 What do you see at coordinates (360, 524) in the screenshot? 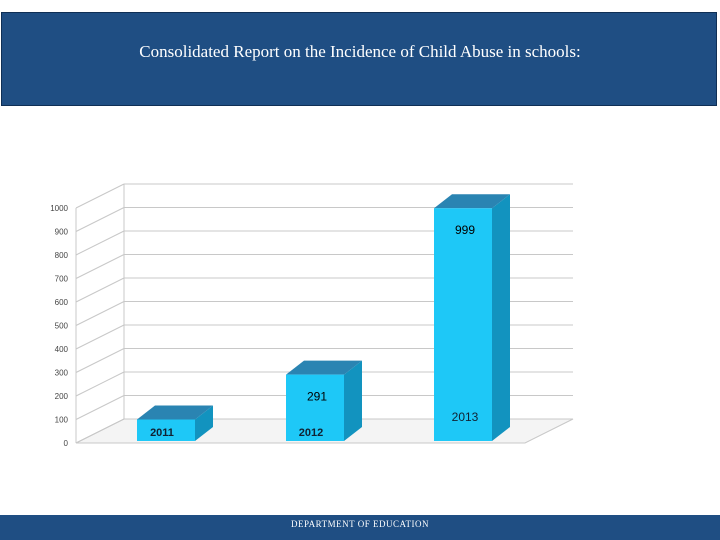
I see `footer-text: DEPARTMENT OF EDUCATION` at bounding box center [360, 524].